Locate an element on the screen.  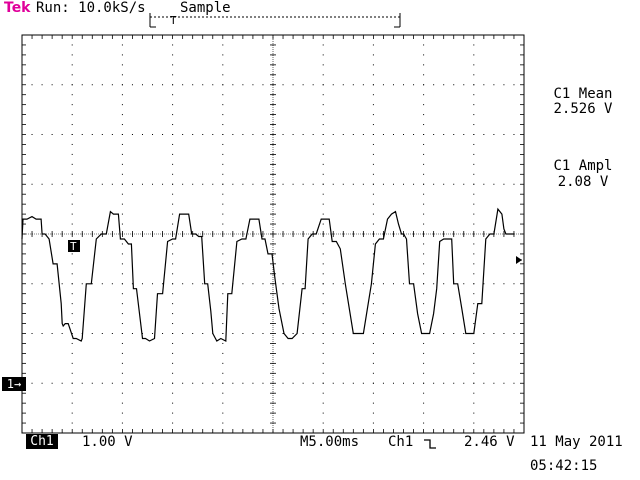
measurement-2-label: C1 Ampl is located at coordinates (583, 166).